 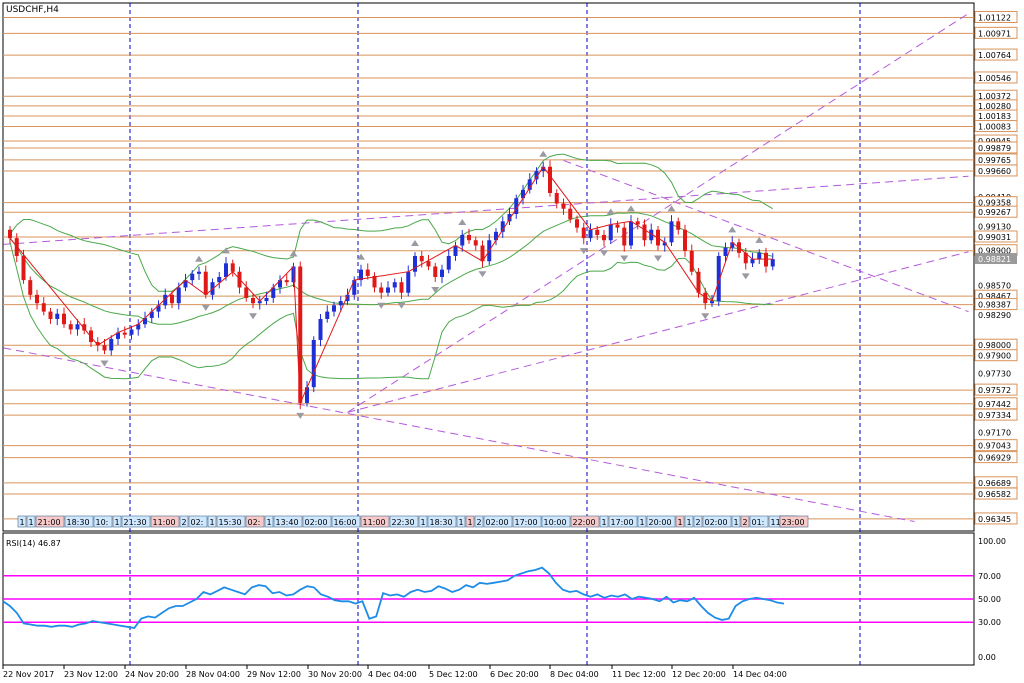 What do you see at coordinates (453, 674) in the screenshot?
I see `time-axis-label: 5 Dec 12:00` at bounding box center [453, 674].